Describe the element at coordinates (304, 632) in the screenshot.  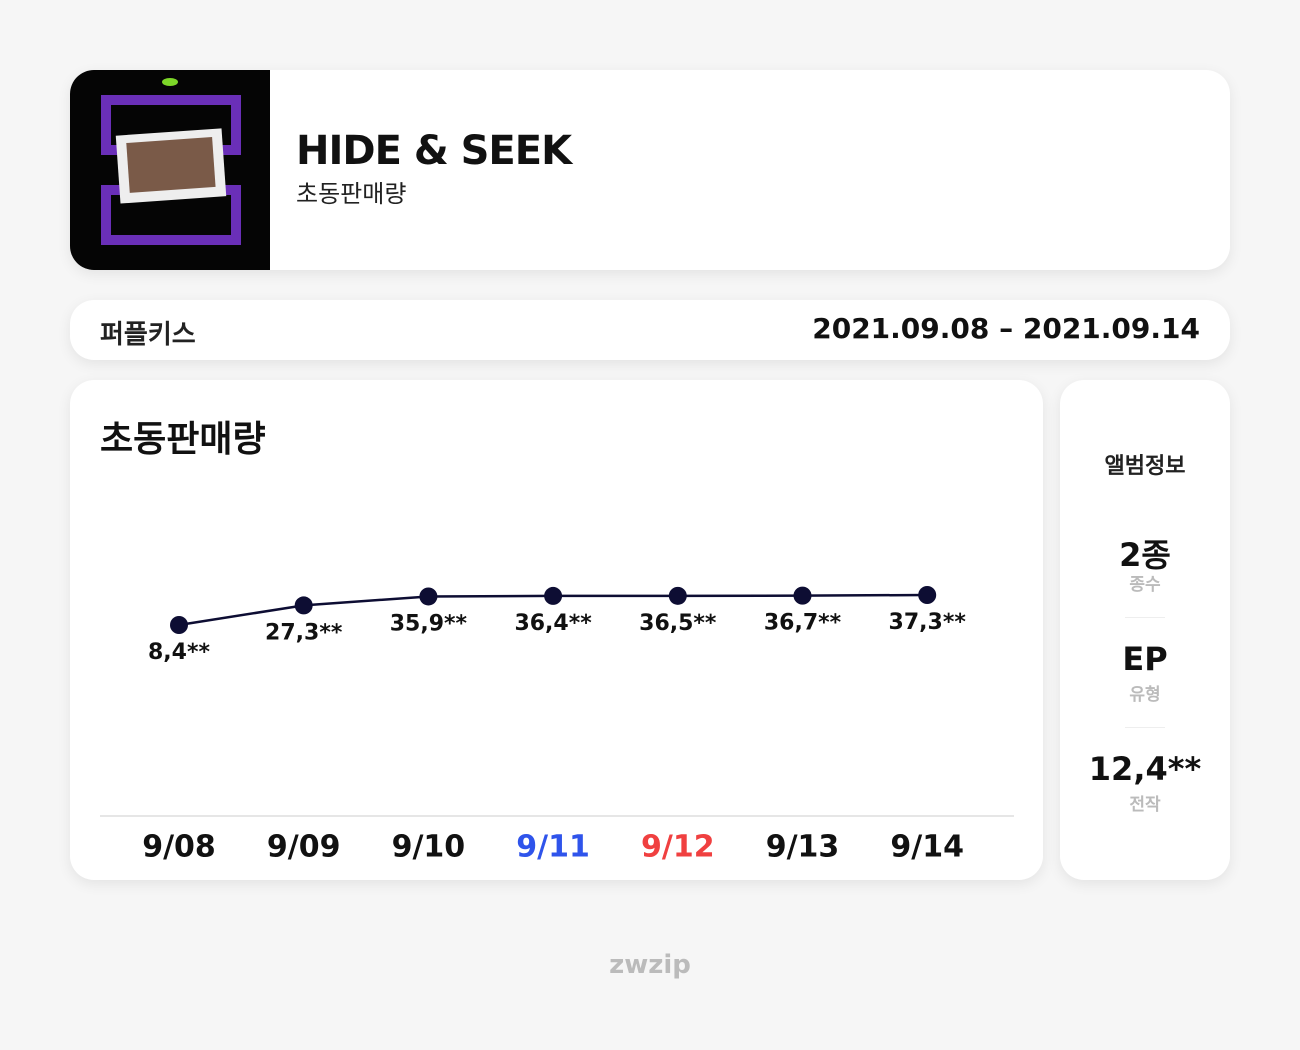
I see `value-label: 27,3**` at that location.